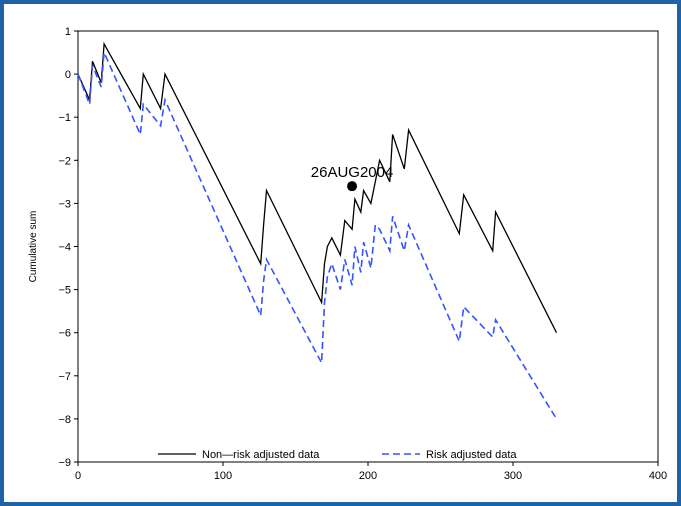 Image resolution: width=681 pixels, height=506 pixels. I want to click on x-tick-label: 400, so click(658, 476).